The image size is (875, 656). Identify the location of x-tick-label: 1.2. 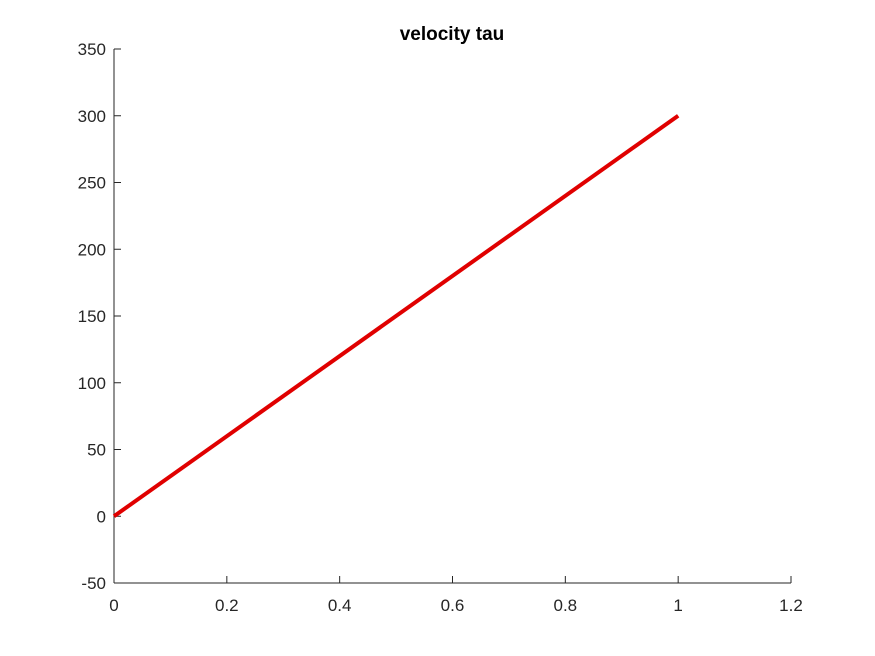
(791, 605).